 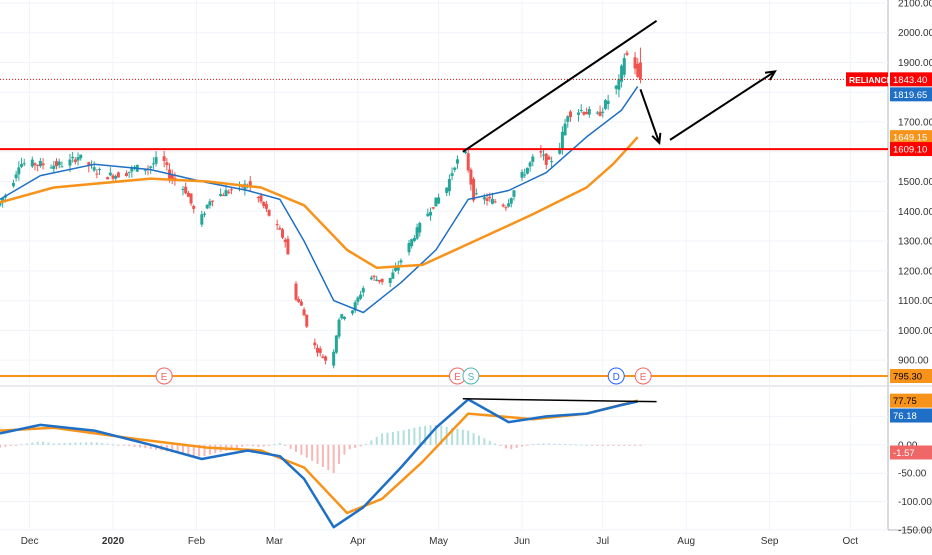 I want to click on time-tick-label: Apr, so click(x=358, y=541).